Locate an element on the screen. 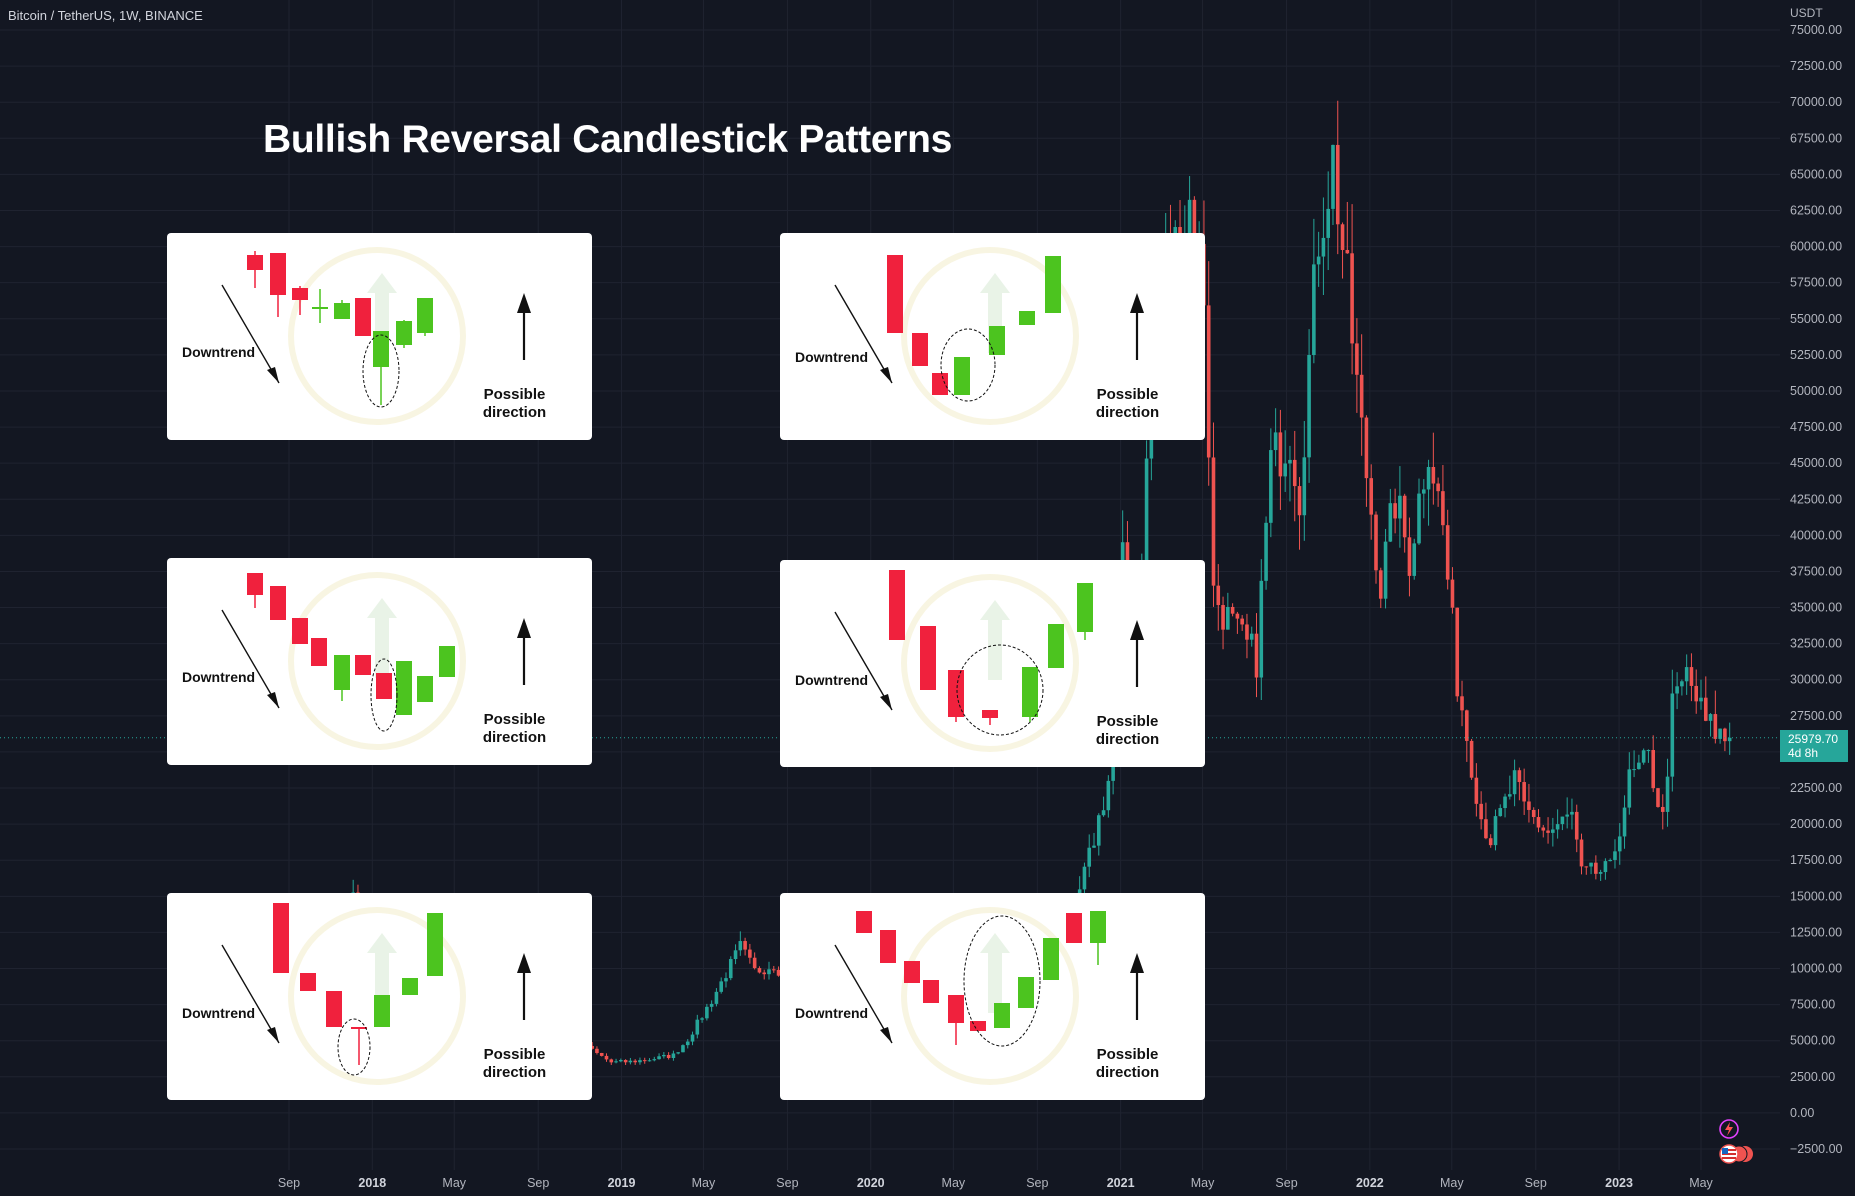 The width and height of the screenshot is (1855, 1196). bar-countdown: 4d 8h is located at coordinates (1803, 753).